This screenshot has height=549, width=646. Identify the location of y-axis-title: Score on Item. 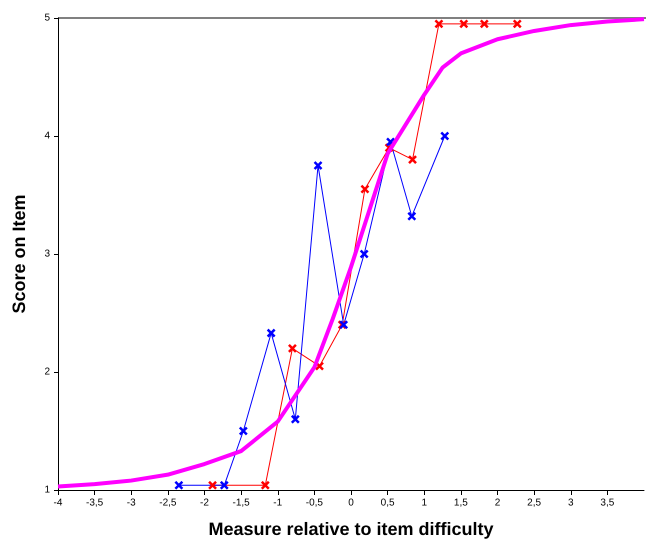
(19, 254).